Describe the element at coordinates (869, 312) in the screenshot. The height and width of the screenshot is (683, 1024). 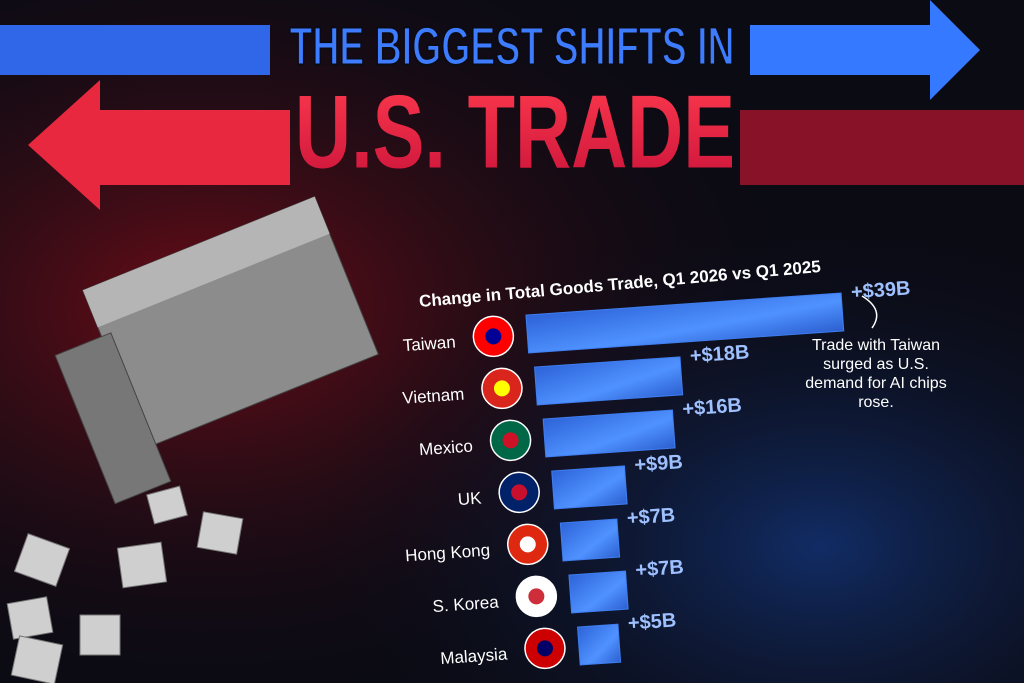
I see `annotation-line` at that location.